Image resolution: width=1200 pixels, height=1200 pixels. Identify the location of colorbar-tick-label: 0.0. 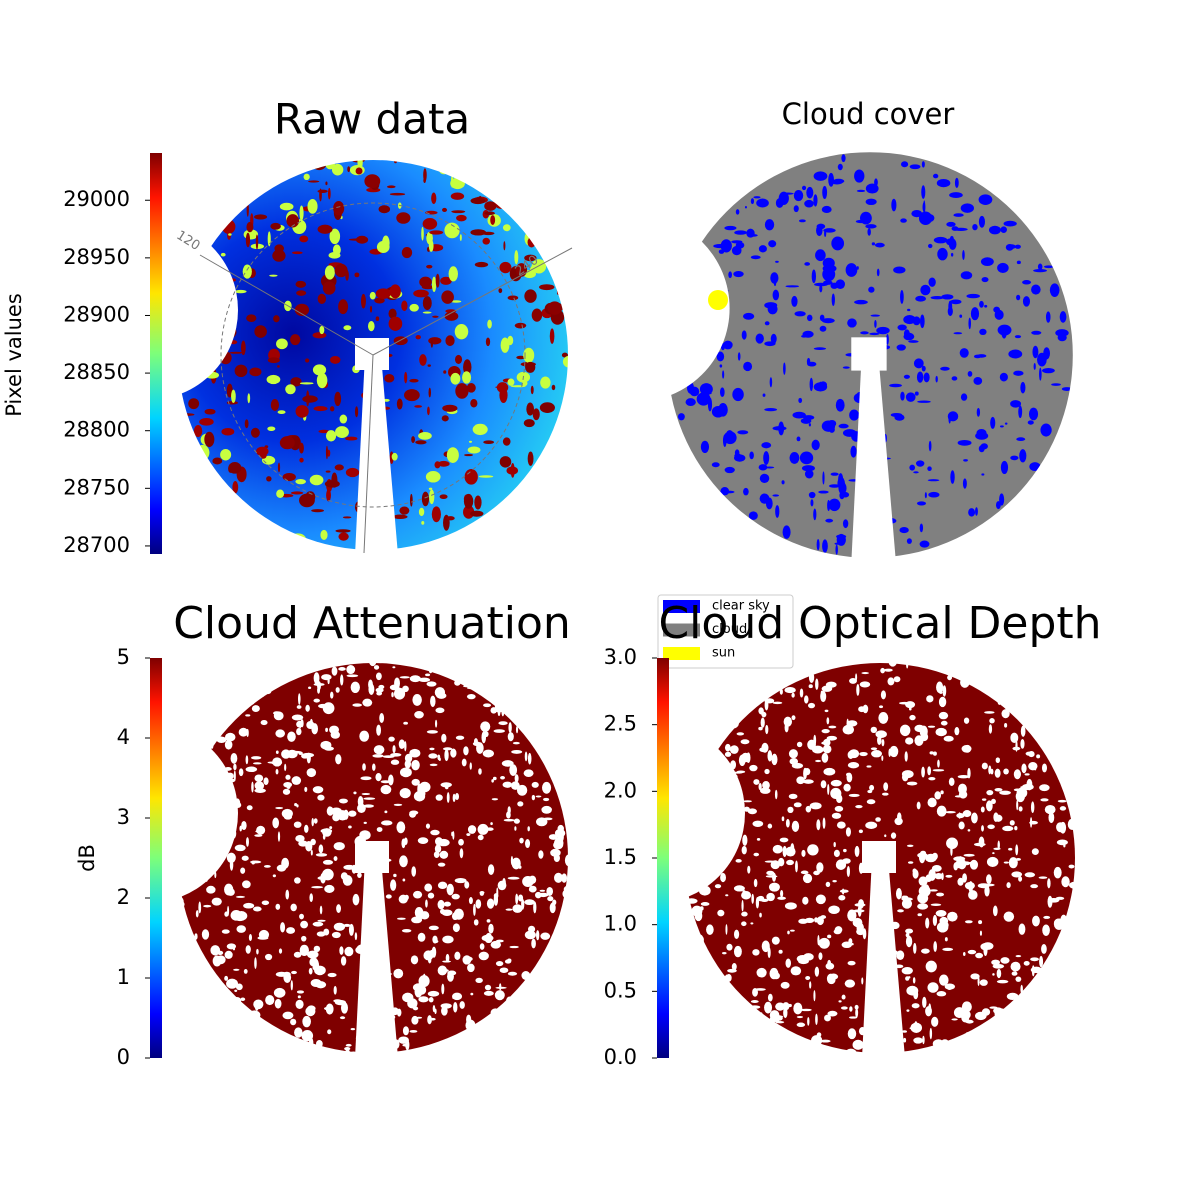
(620, 1057).